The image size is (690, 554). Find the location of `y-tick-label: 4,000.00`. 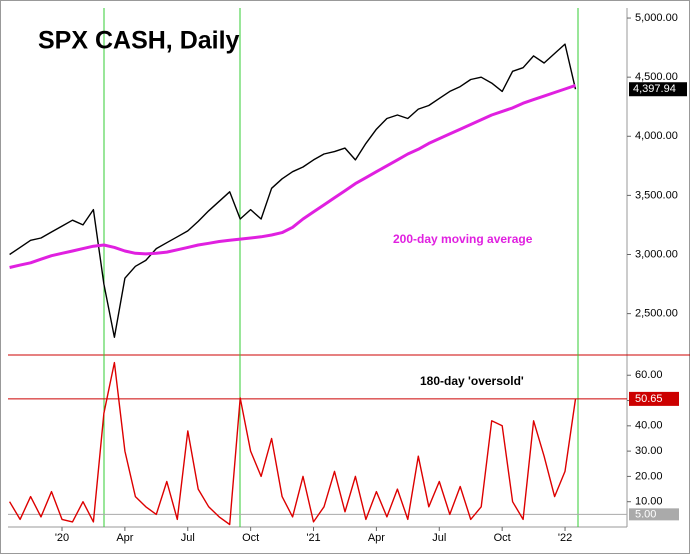

y-tick-label: 4,000.00 is located at coordinates (656, 136).